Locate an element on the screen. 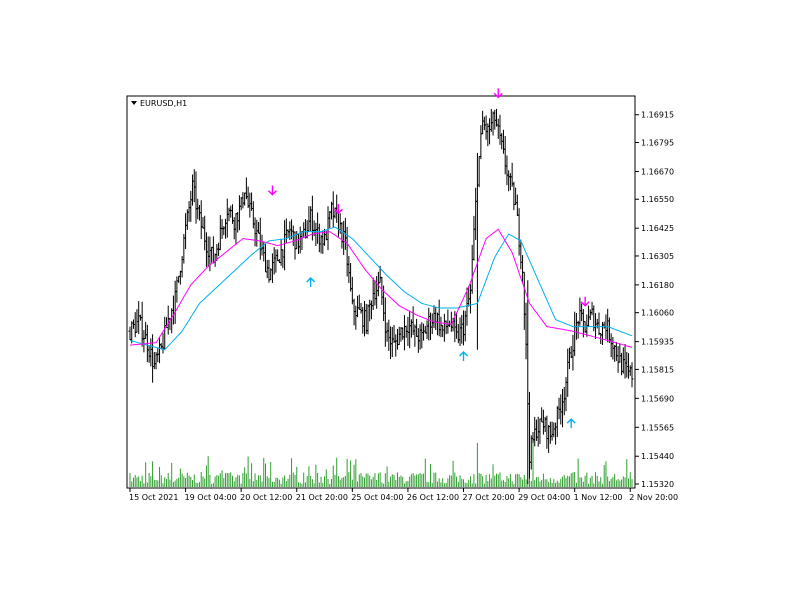 The image size is (799, 600). x-tick-label: 15 Oct 2021 is located at coordinates (153, 497).